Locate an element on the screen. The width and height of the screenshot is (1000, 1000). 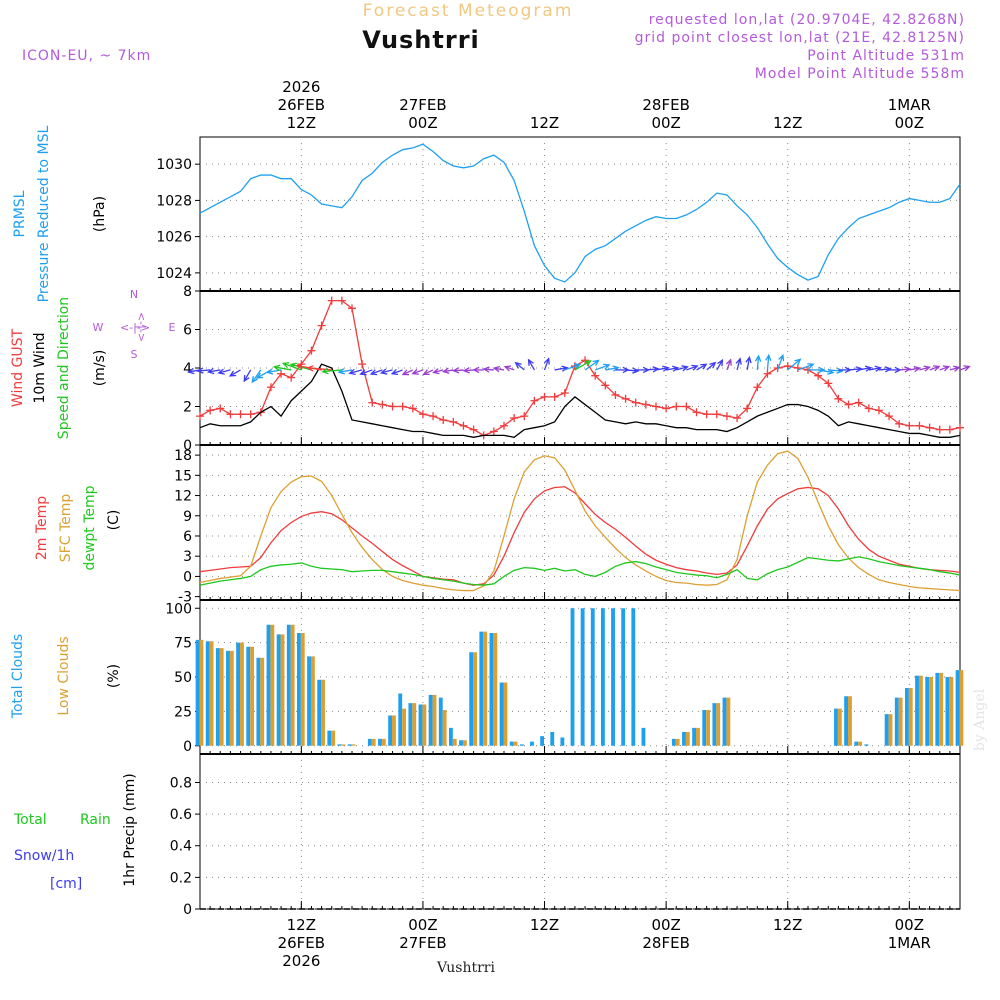
wind-speed-dir-label: Speed and Direction is located at coordinates (64, 368).